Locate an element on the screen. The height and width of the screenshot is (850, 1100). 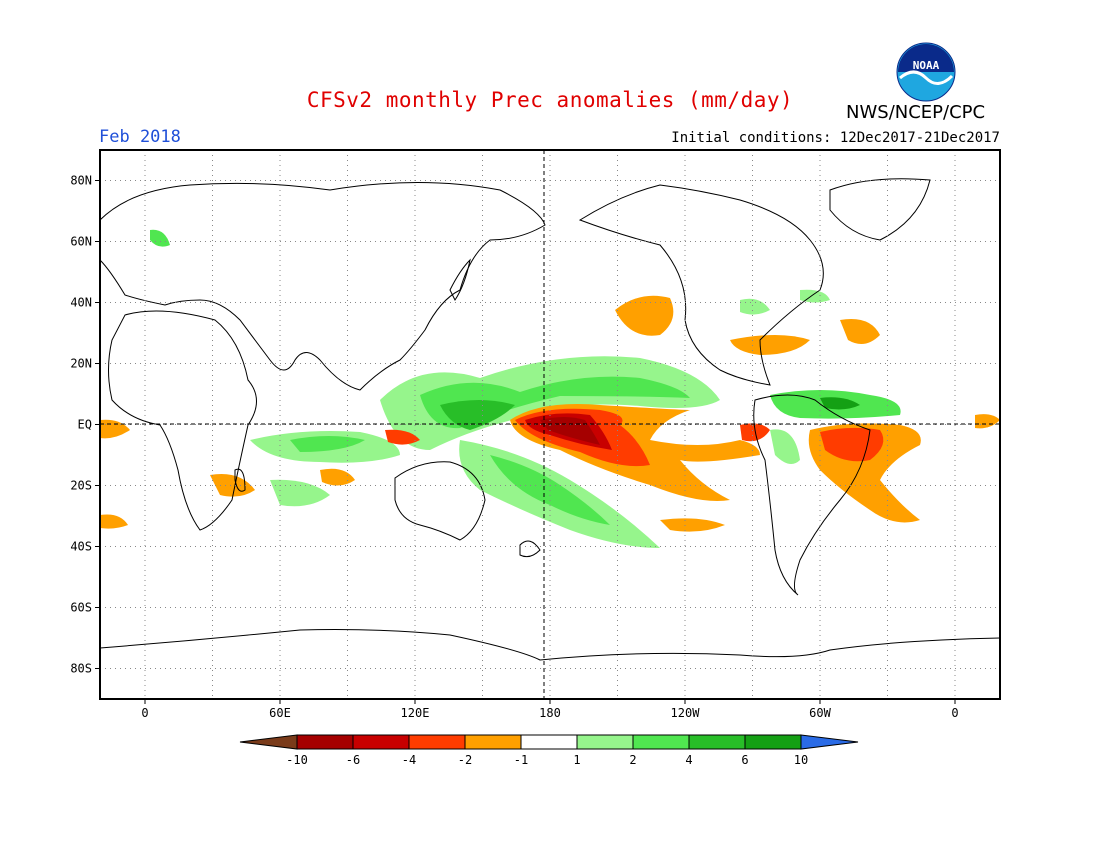
anomaly-wet-west-pacific-core is located at coordinates (555, 402).